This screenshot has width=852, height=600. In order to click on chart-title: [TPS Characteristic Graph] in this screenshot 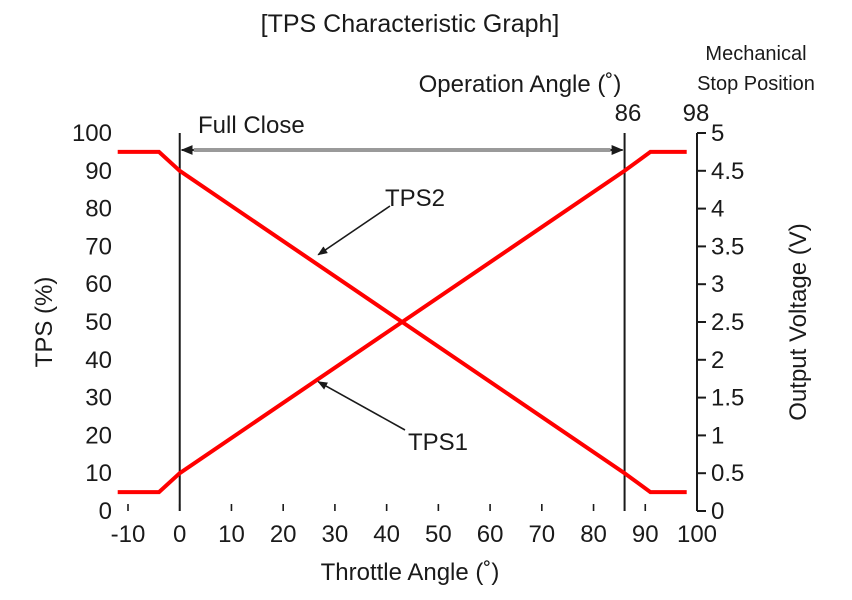, I will do `click(410, 24)`.